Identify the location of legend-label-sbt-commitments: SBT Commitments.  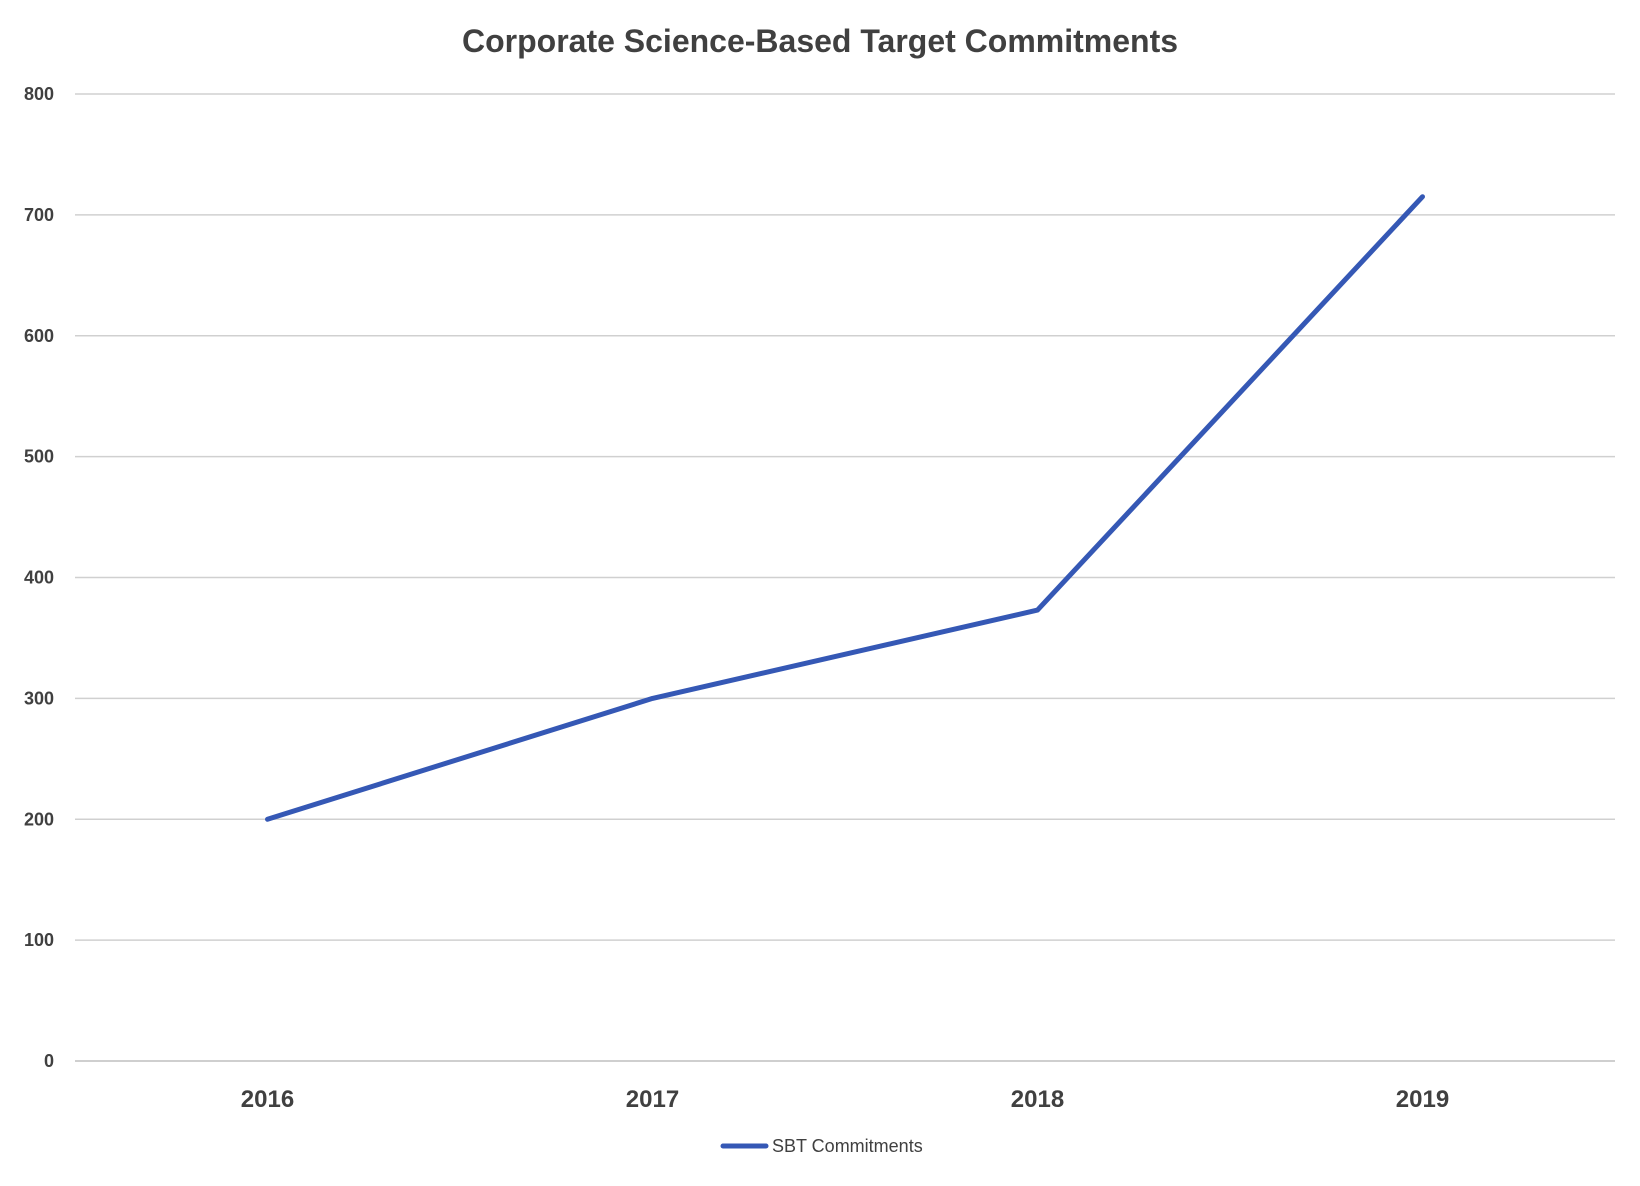
(847, 1146).